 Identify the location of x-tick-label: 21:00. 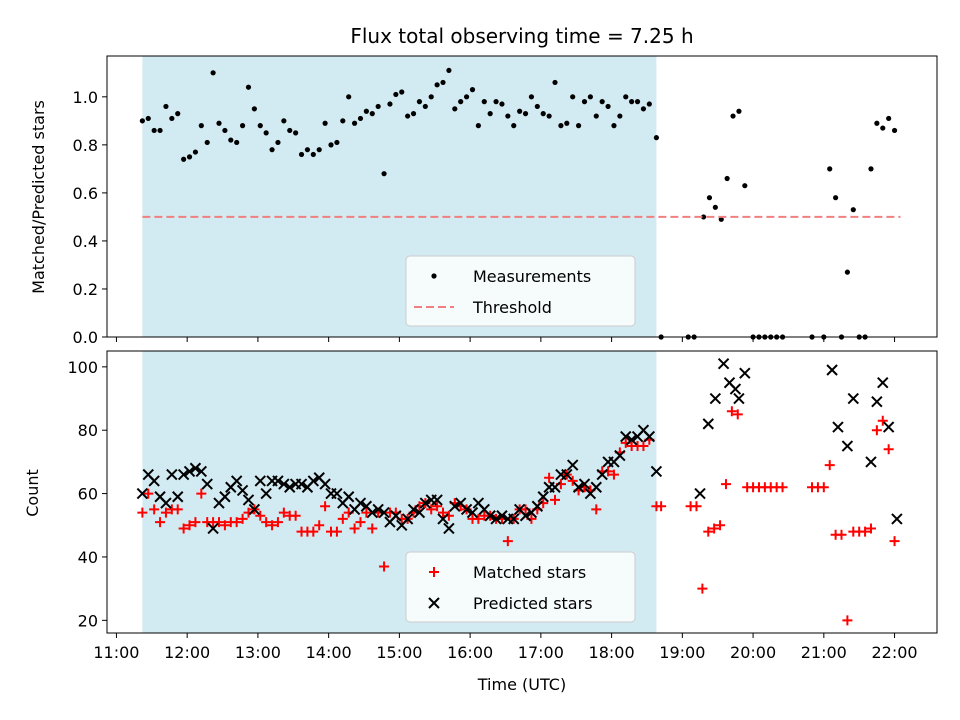
(824, 652).